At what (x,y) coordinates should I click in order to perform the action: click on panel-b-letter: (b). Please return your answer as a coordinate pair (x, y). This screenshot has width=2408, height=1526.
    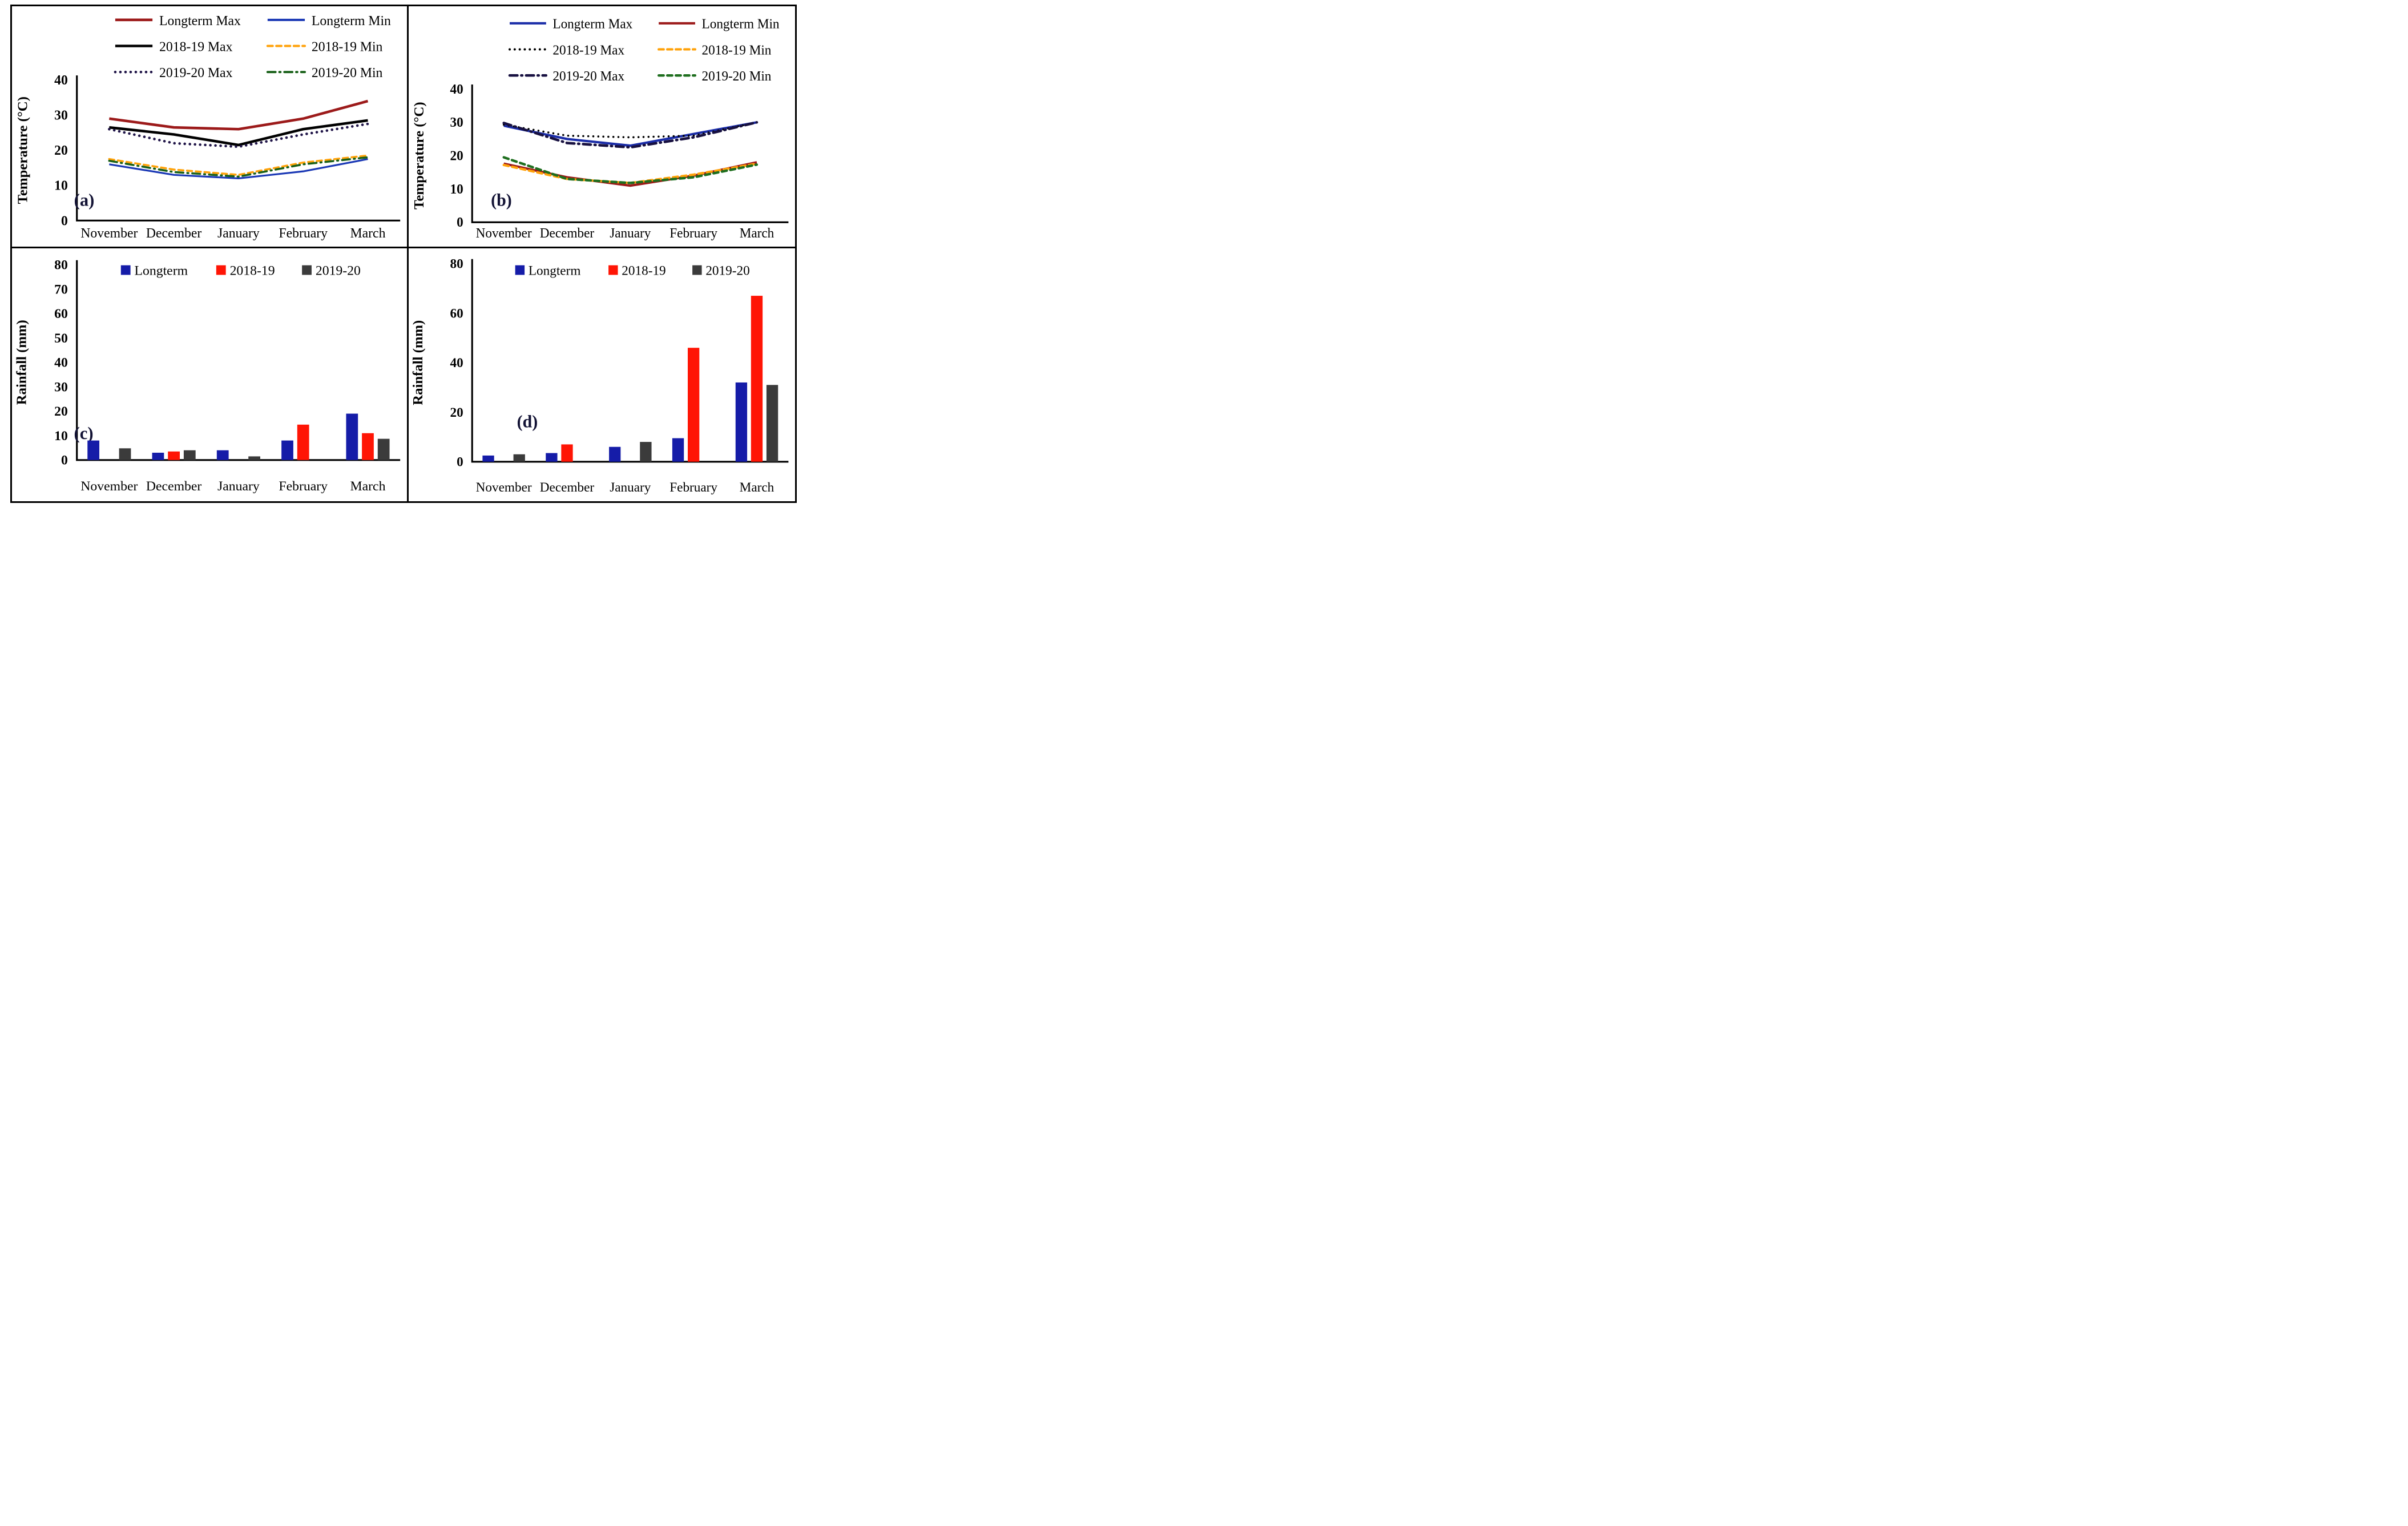
    Looking at the image, I should click on (501, 200).